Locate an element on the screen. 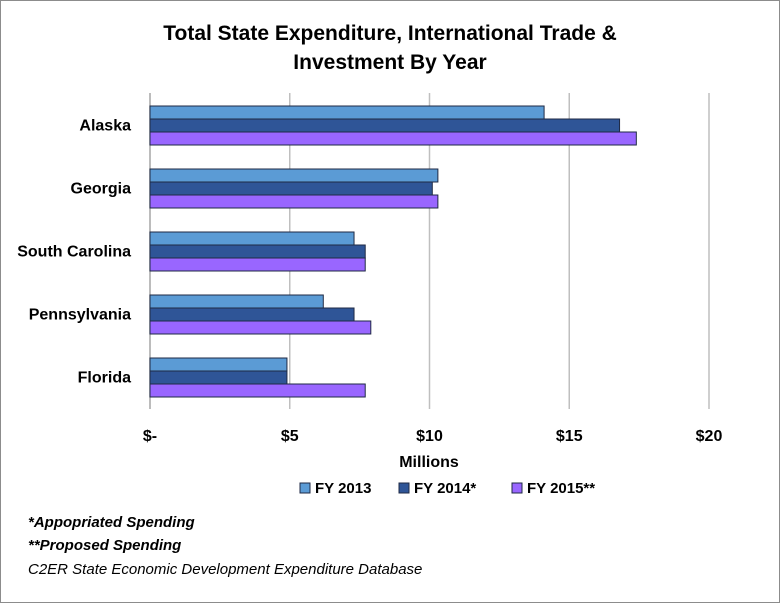 Image resolution: width=780 pixels, height=603 pixels. y-category-label: Alaska is located at coordinates (105, 126).